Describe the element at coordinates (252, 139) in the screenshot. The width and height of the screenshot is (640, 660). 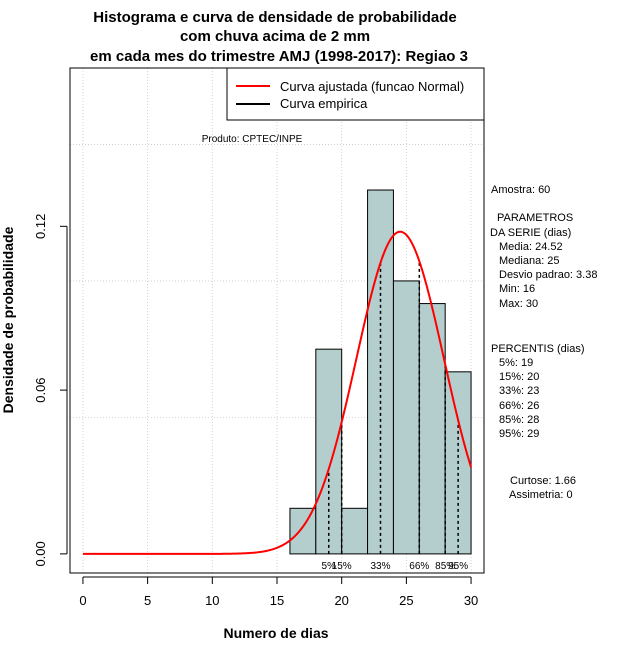
I see `product-label: Produto: CPTEC/INPE` at that location.